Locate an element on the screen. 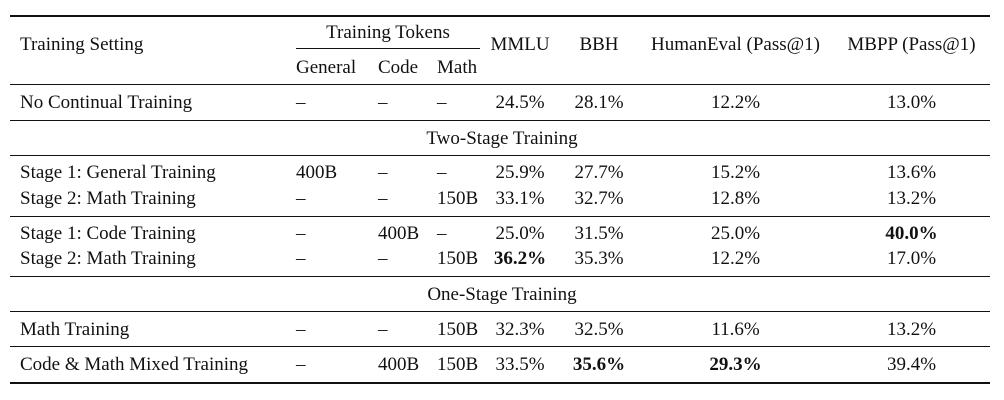 The width and height of the screenshot is (1004, 400). header-mbpp: MBPP (Pass@1) is located at coordinates (911, 44).